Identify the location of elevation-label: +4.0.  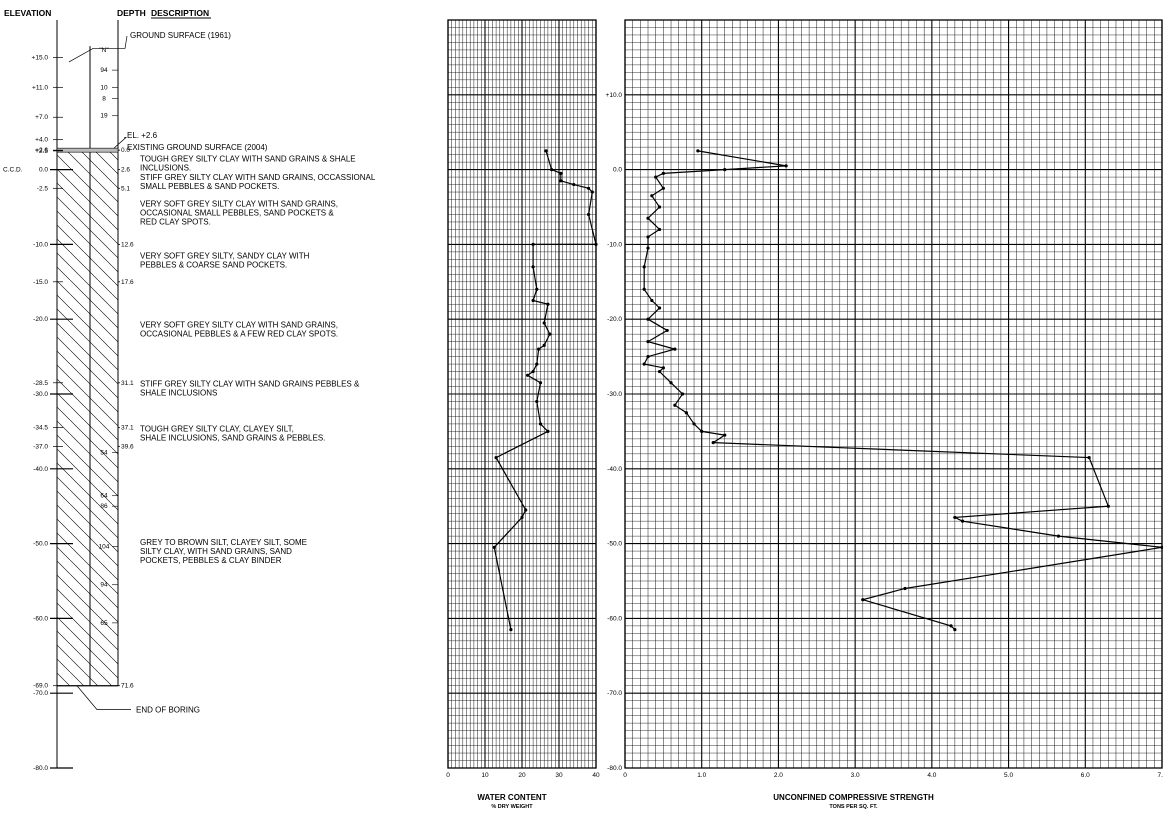
(41, 140).